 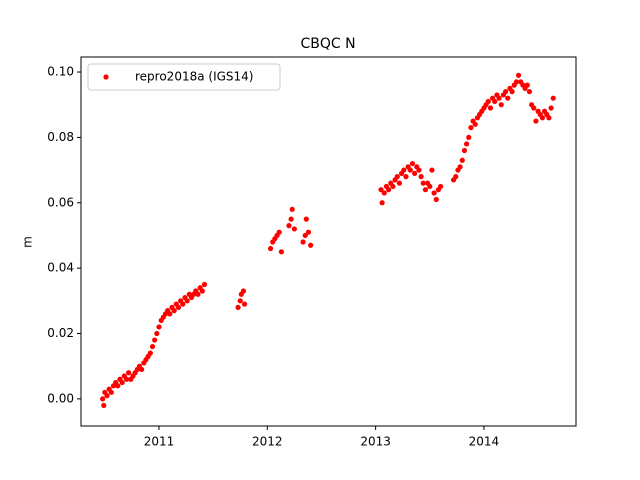 What do you see at coordinates (484, 442) in the screenshot?
I see `x-tick-label: 2014` at bounding box center [484, 442].